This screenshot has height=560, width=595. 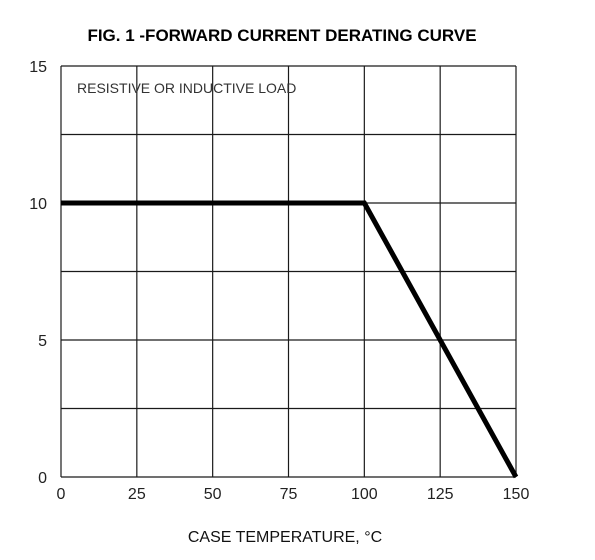 What do you see at coordinates (186, 88) in the screenshot?
I see `load-annotation: RESISTIVE OR INDUCTIVE LOAD` at bounding box center [186, 88].